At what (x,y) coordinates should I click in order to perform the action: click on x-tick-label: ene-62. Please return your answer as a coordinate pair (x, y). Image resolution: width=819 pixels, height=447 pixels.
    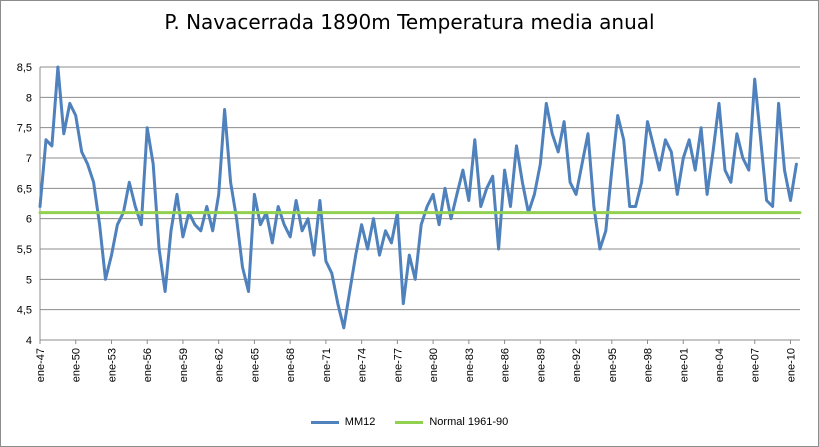
    Looking at the image, I should click on (220, 365).